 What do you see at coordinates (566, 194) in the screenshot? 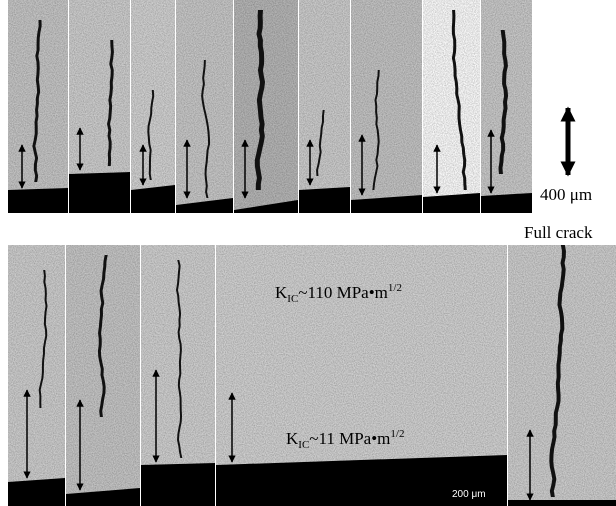
I see `scale-label: 400 μm` at bounding box center [566, 194].